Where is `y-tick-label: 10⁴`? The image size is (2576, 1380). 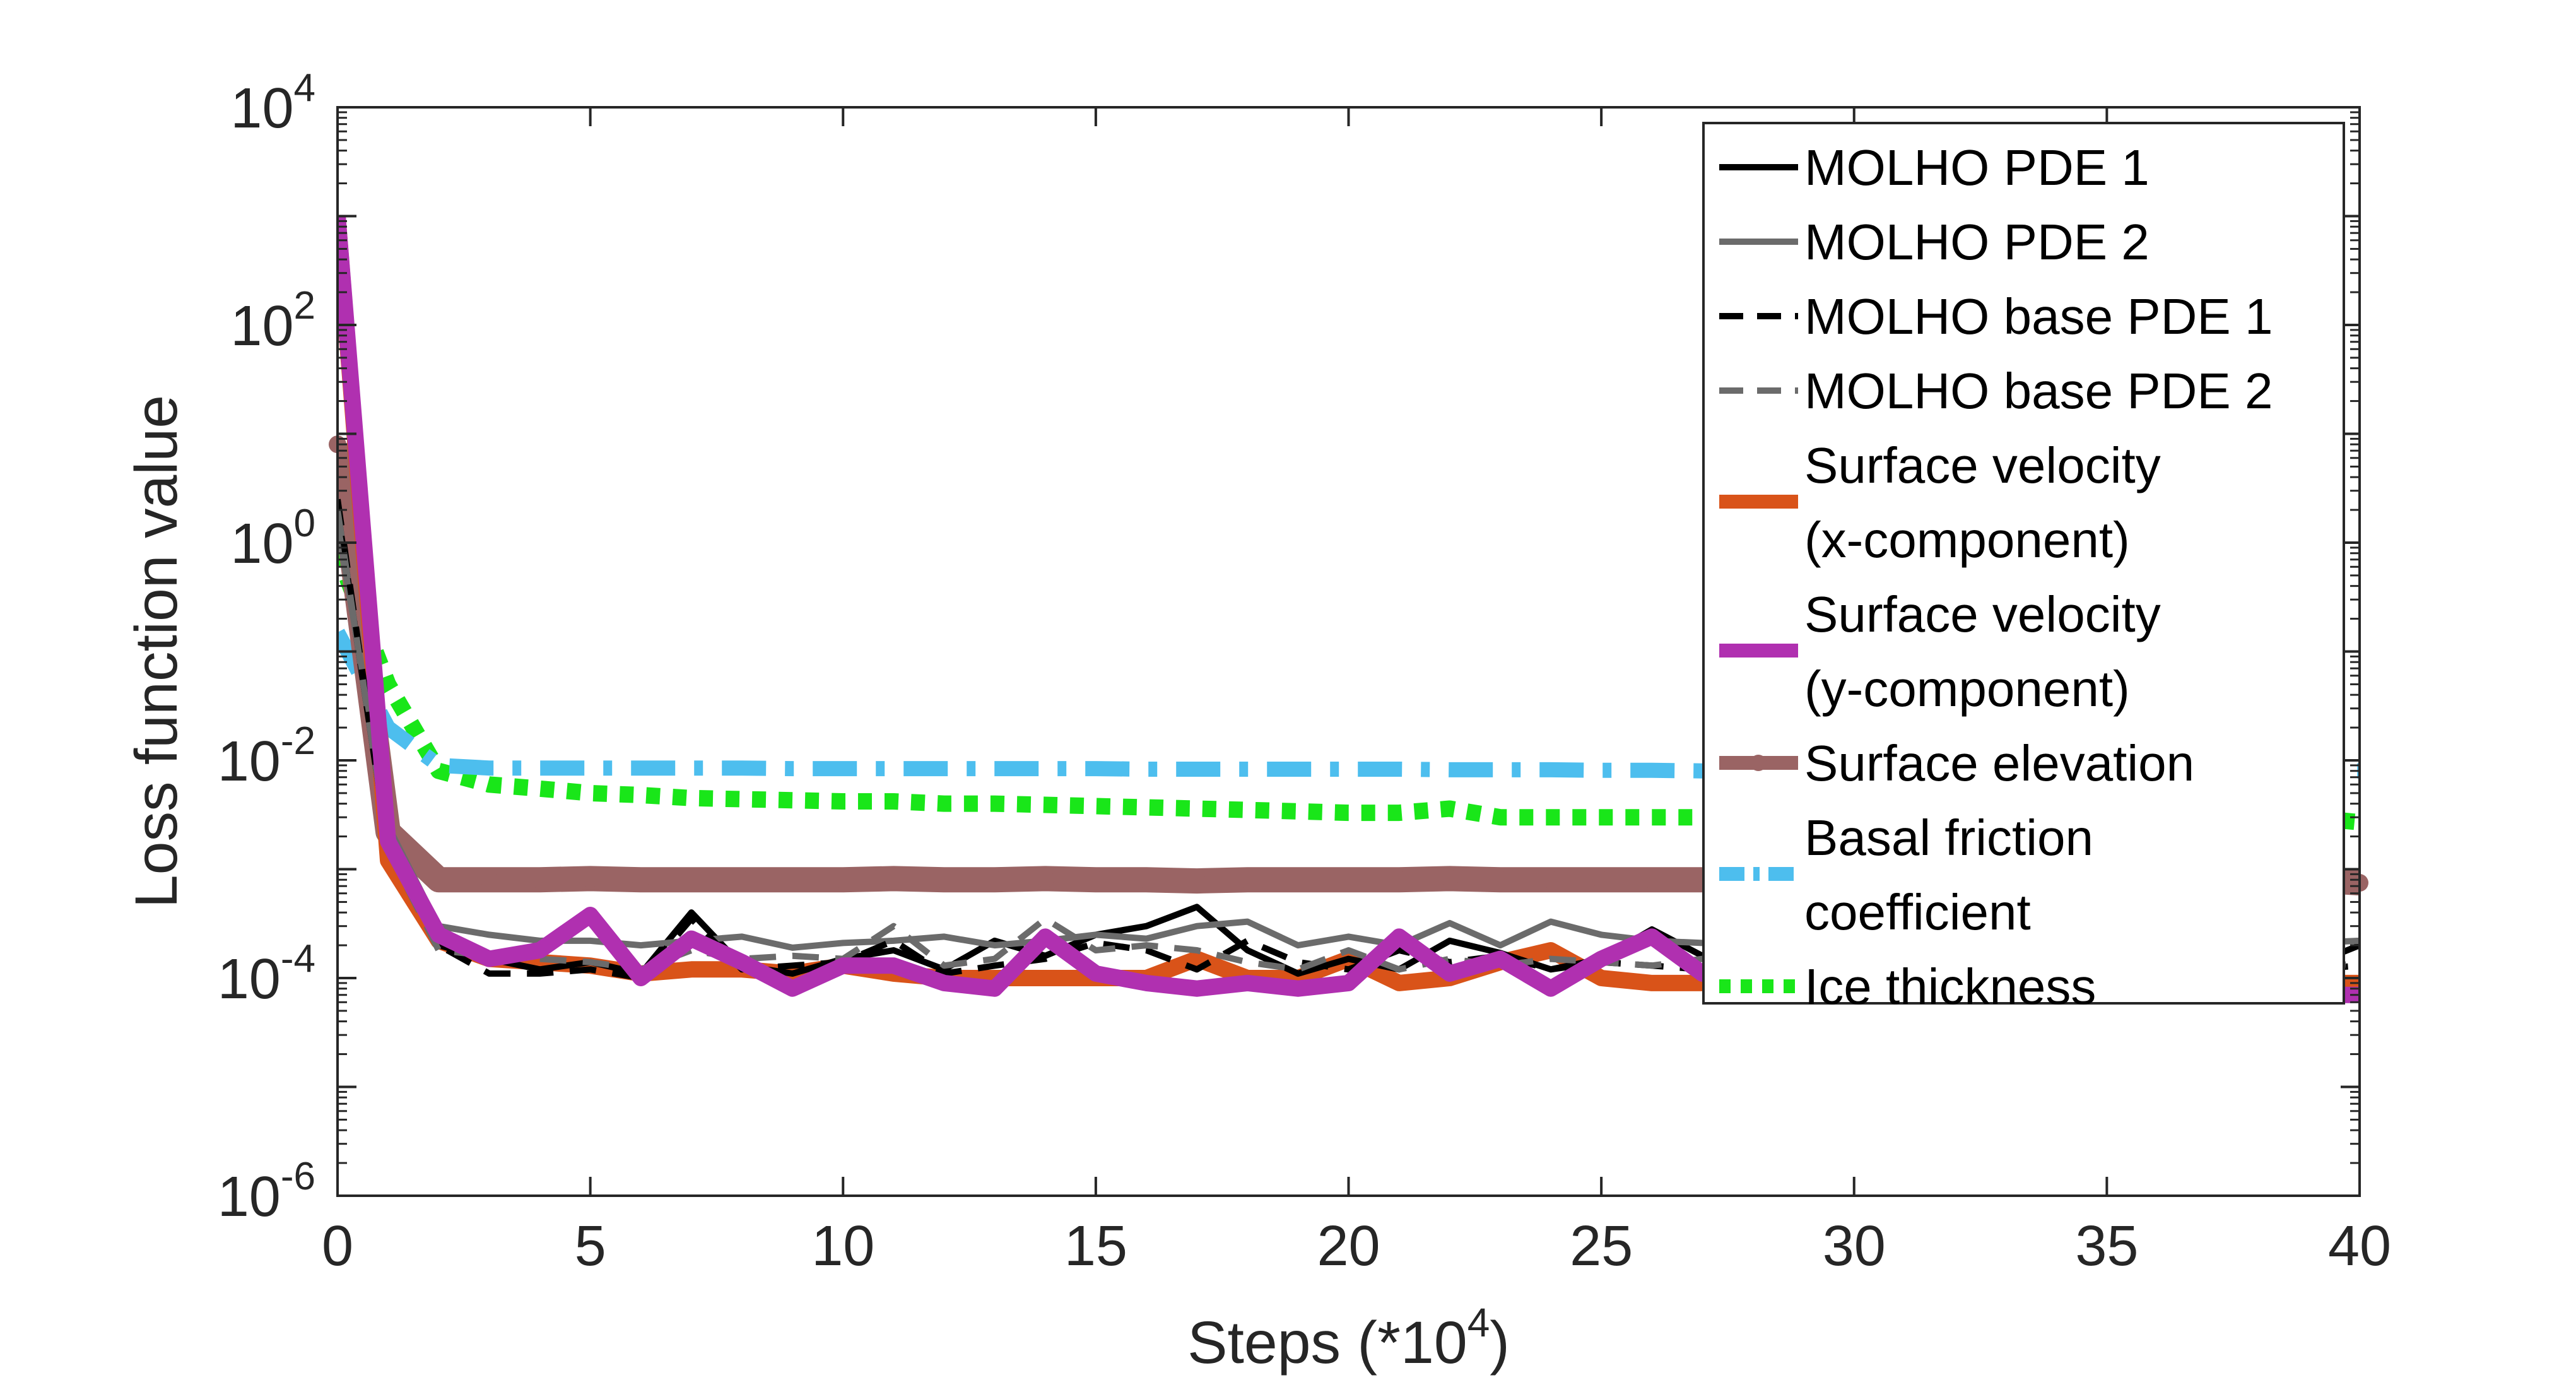 y-tick-label: 10⁴ is located at coordinates (272, 103).